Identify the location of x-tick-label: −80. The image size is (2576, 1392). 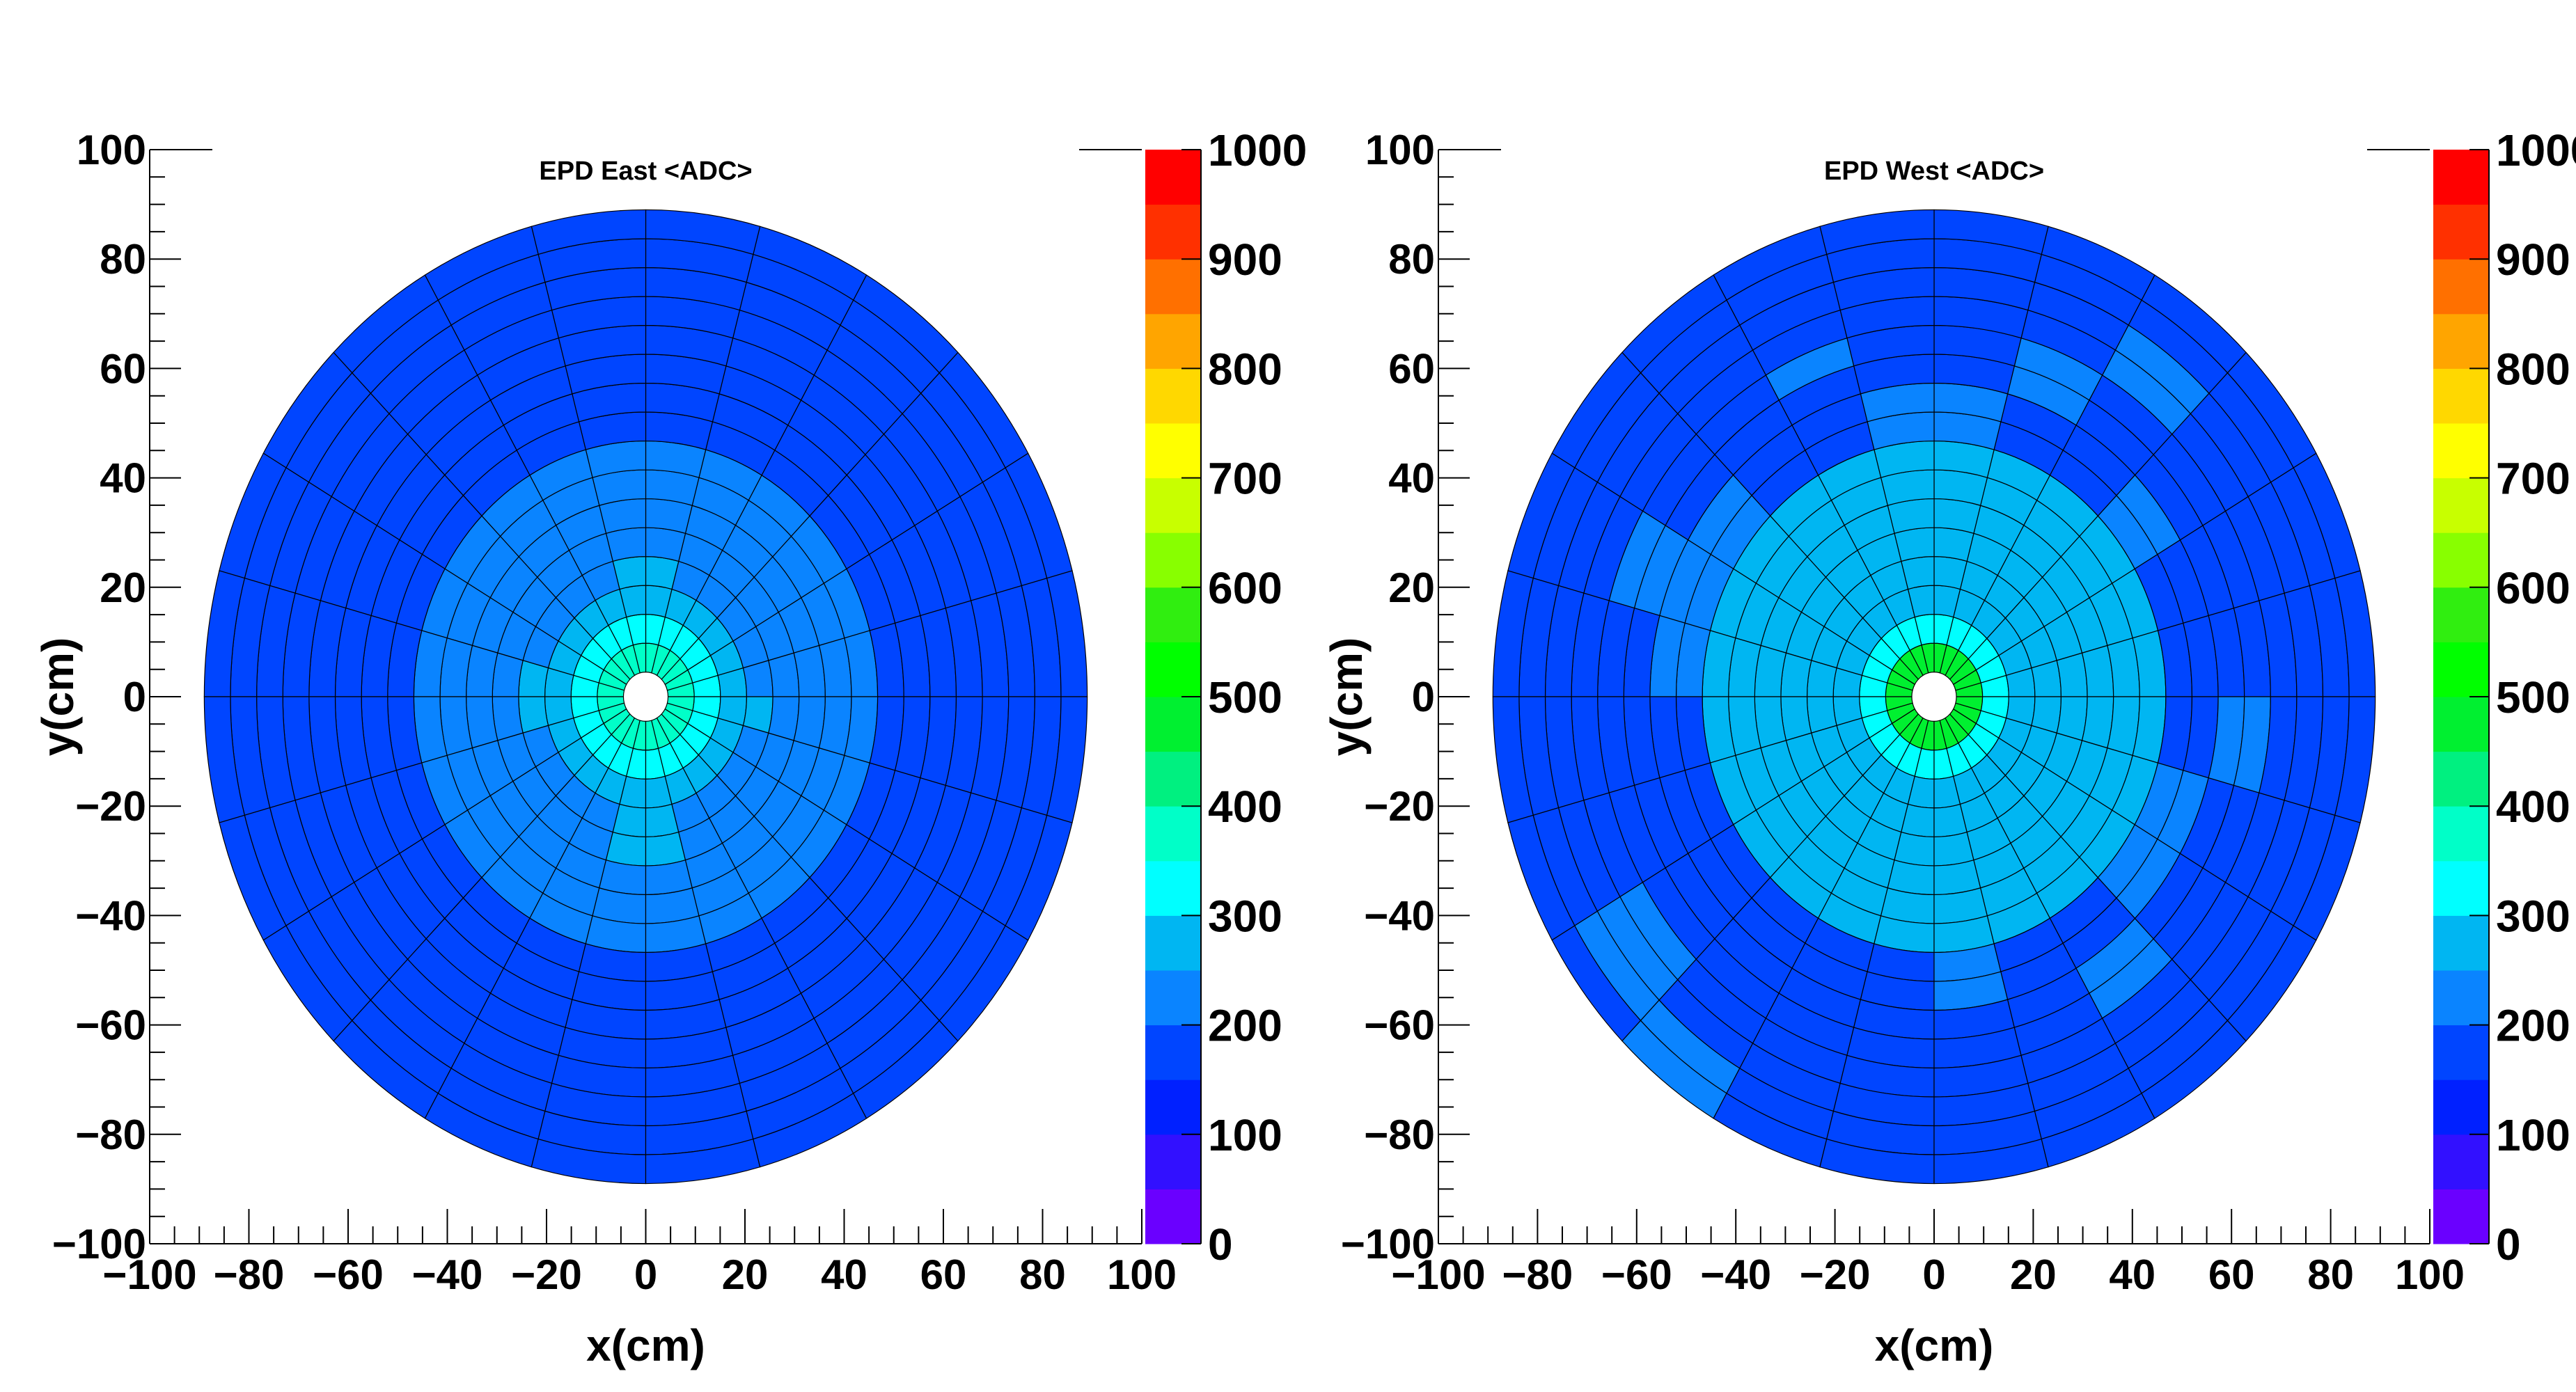
(1537, 1274).